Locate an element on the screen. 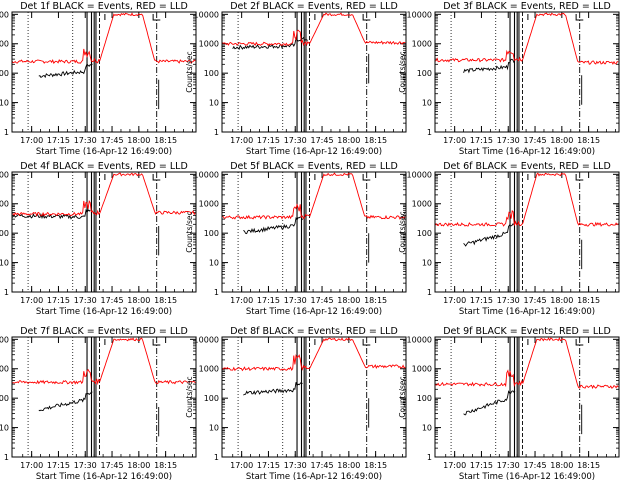 This screenshot has height=480, width=640. panel-title: Det 1f BLACK = Events, RED = LLD is located at coordinates (104, 6).